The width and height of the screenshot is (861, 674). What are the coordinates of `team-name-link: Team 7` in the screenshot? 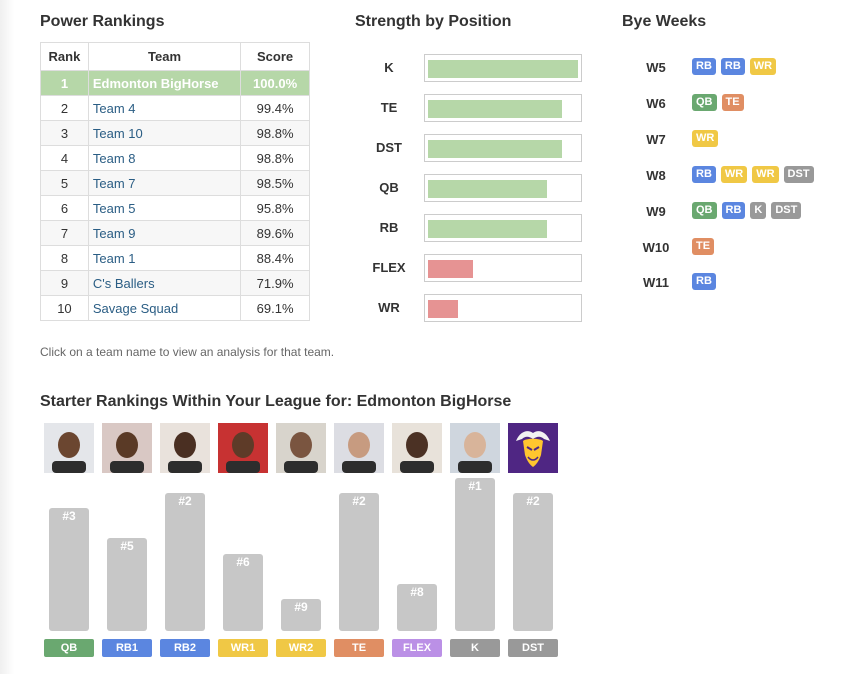 It's located at (164, 183).